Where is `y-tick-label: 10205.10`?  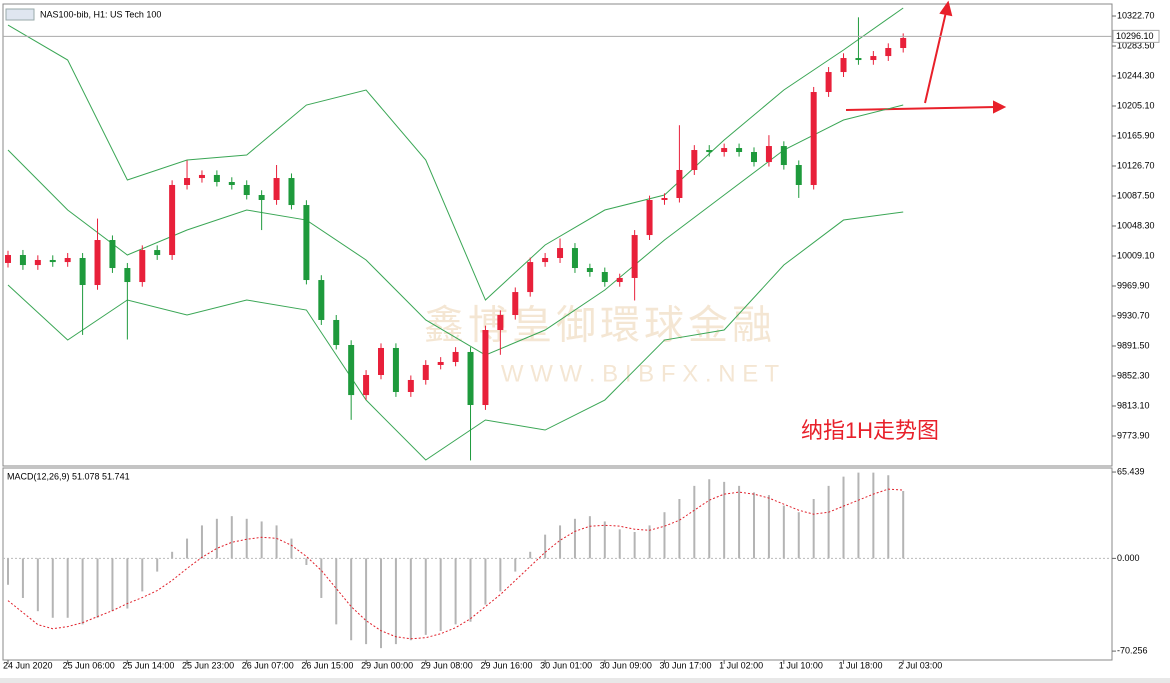
y-tick-label: 10205.10 is located at coordinates (1136, 105).